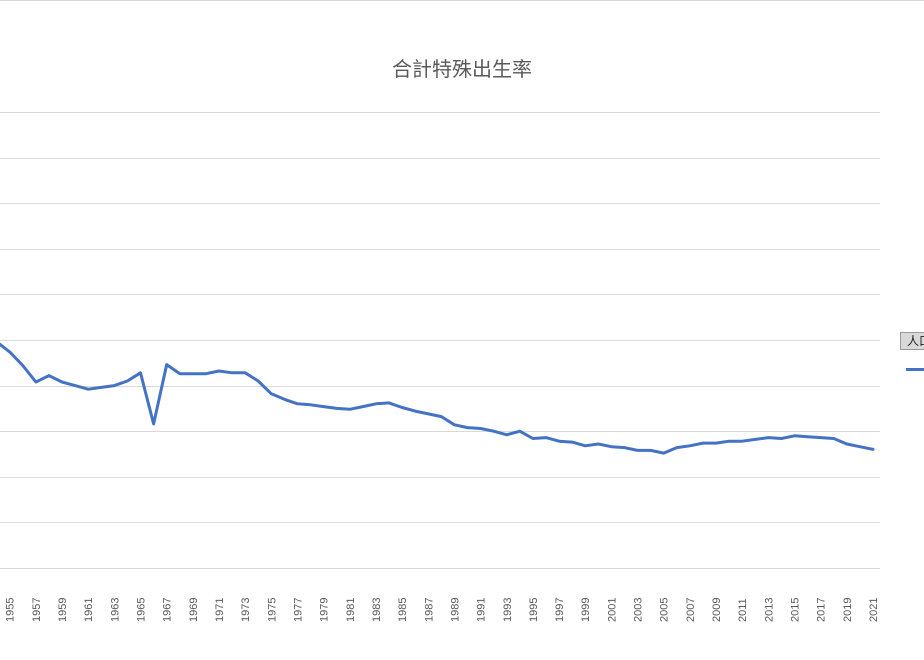 This screenshot has height=660, width=924. Describe the element at coordinates (717, 610) in the screenshot. I see `x-tick-label: 2009` at that location.